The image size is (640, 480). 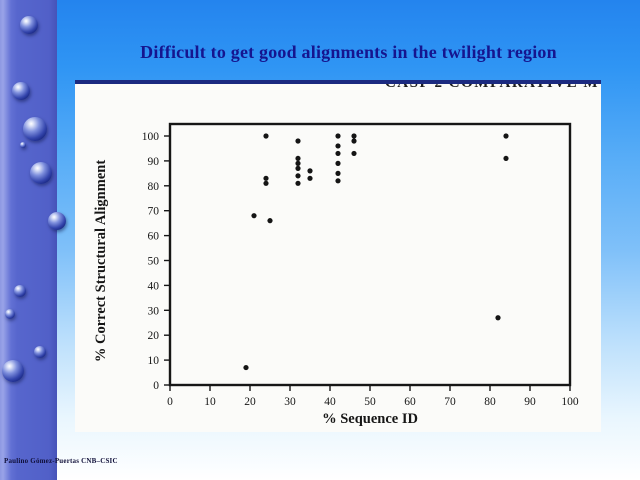 What do you see at coordinates (61, 461) in the screenshot?
I see `footer-credit: Paulino Gómez-Puertas CNB–CSIC` at bounding box center [61, 461].